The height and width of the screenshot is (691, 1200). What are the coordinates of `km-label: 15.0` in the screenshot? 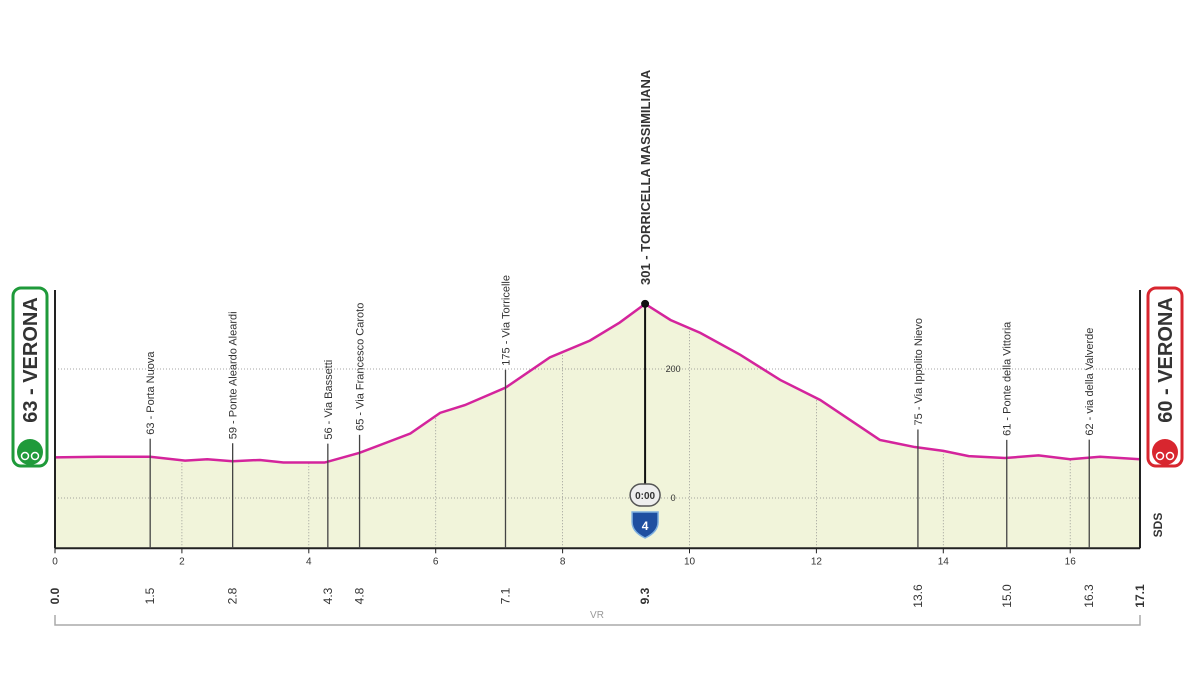 It's located at (1007, 596).